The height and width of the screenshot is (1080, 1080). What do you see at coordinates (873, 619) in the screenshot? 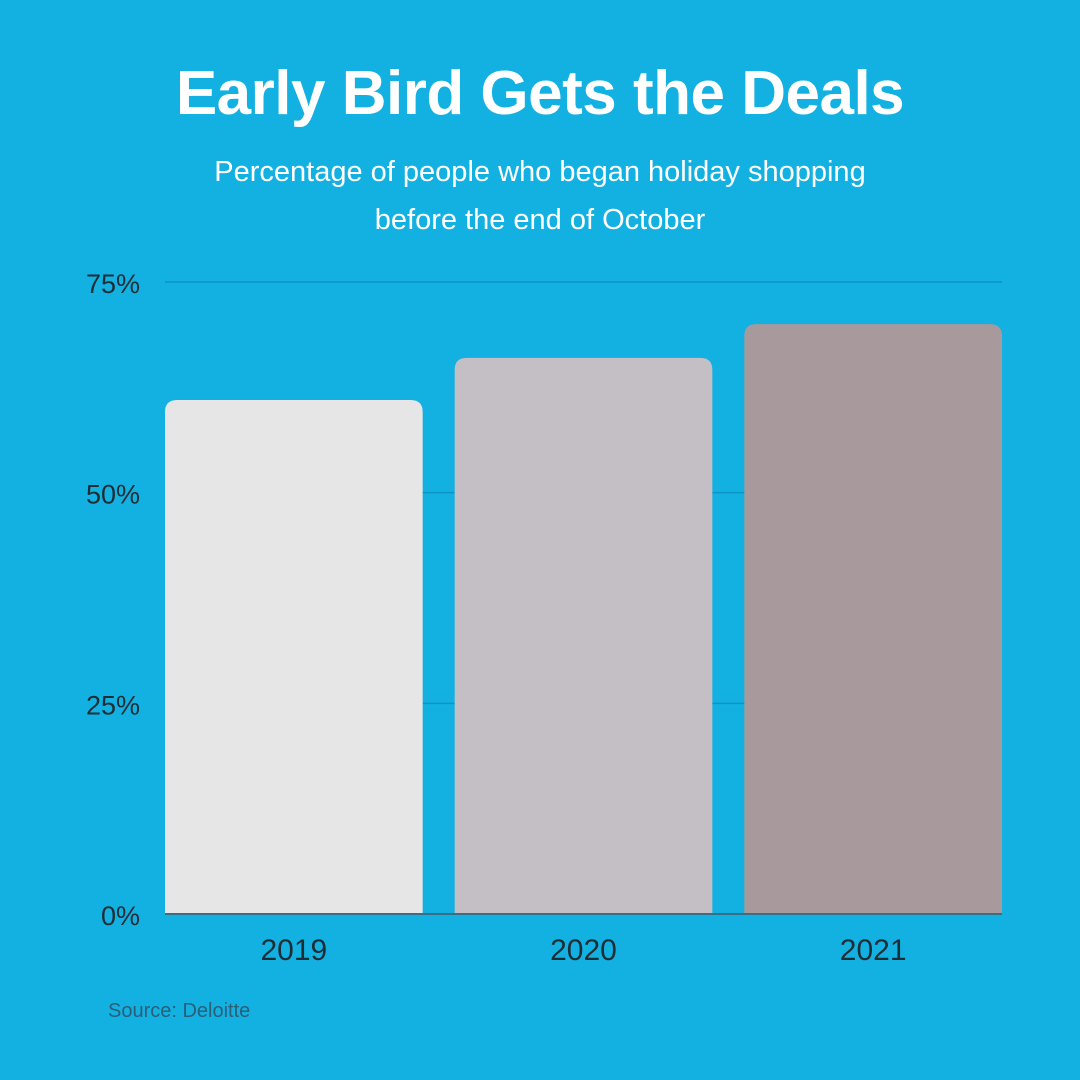
I see `bar-2021` at bounding box center [873, 619].